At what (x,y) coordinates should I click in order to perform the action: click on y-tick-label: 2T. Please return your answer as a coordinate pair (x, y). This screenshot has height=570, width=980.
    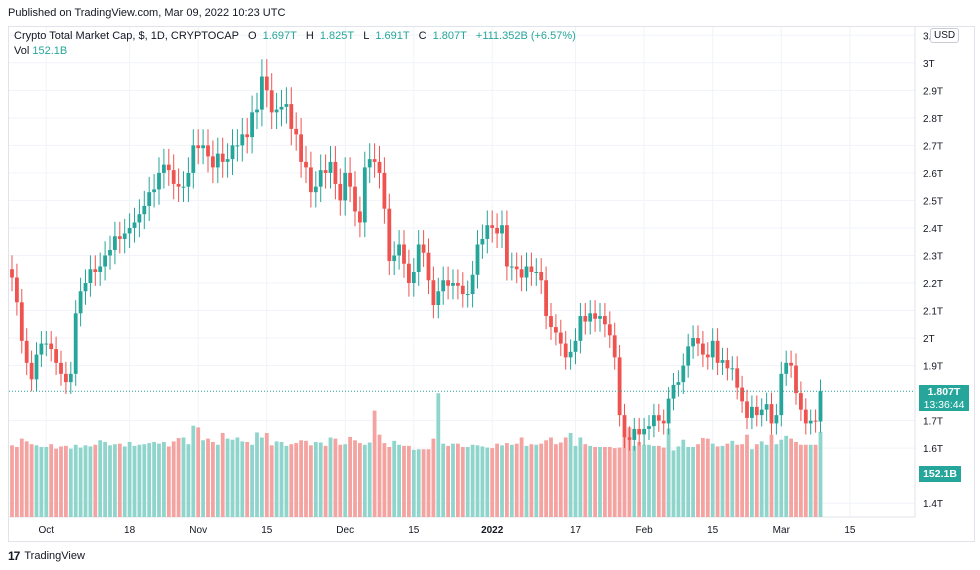
    Looking at the image, I should click on (929, 339).